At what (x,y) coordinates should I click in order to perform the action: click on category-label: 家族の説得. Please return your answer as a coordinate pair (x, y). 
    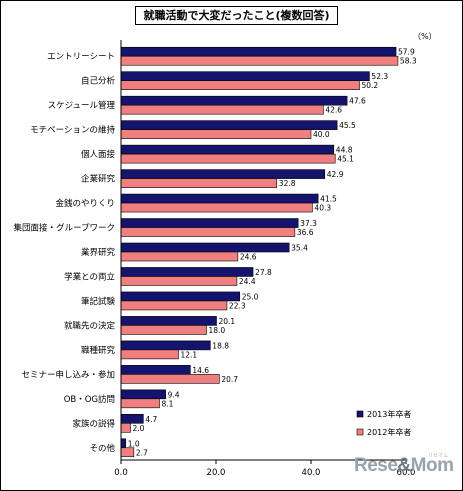
    Looking at the image, I should click on (93, 423).